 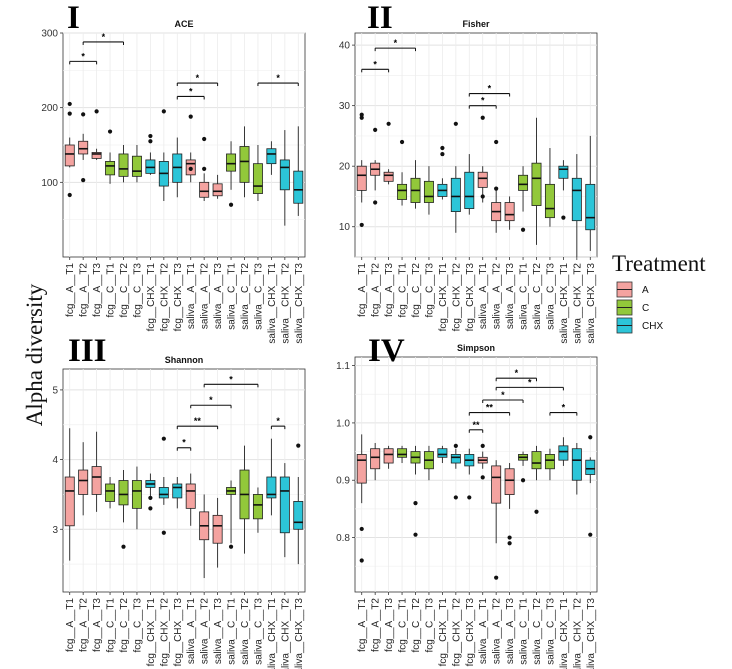 What do you see at coordinates (476, 24) in the screenshot?
I see `panel-title: Fisher` at bounding box center [476, 24].